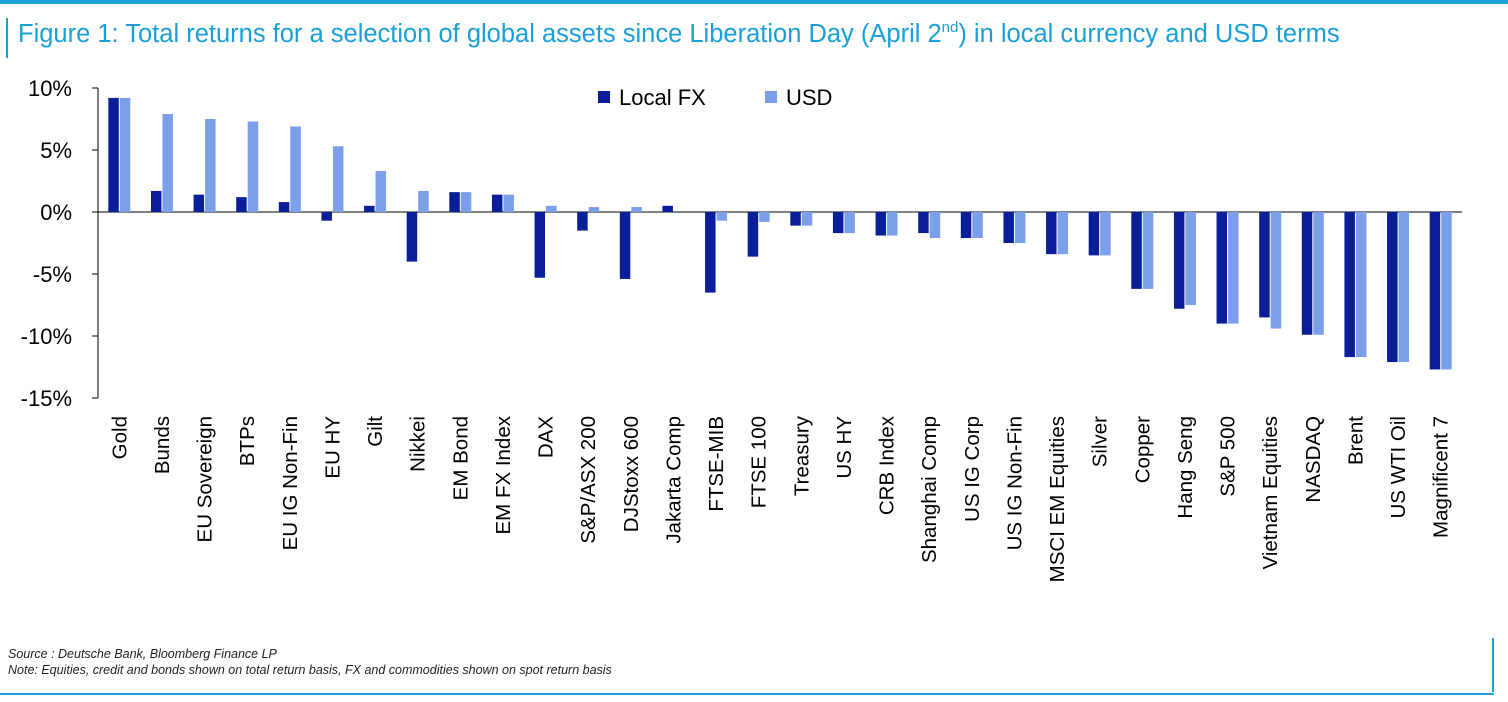 This screenshot has height=702, width=1508. I want to click on legend-swatch-usd, so click(771, 97).